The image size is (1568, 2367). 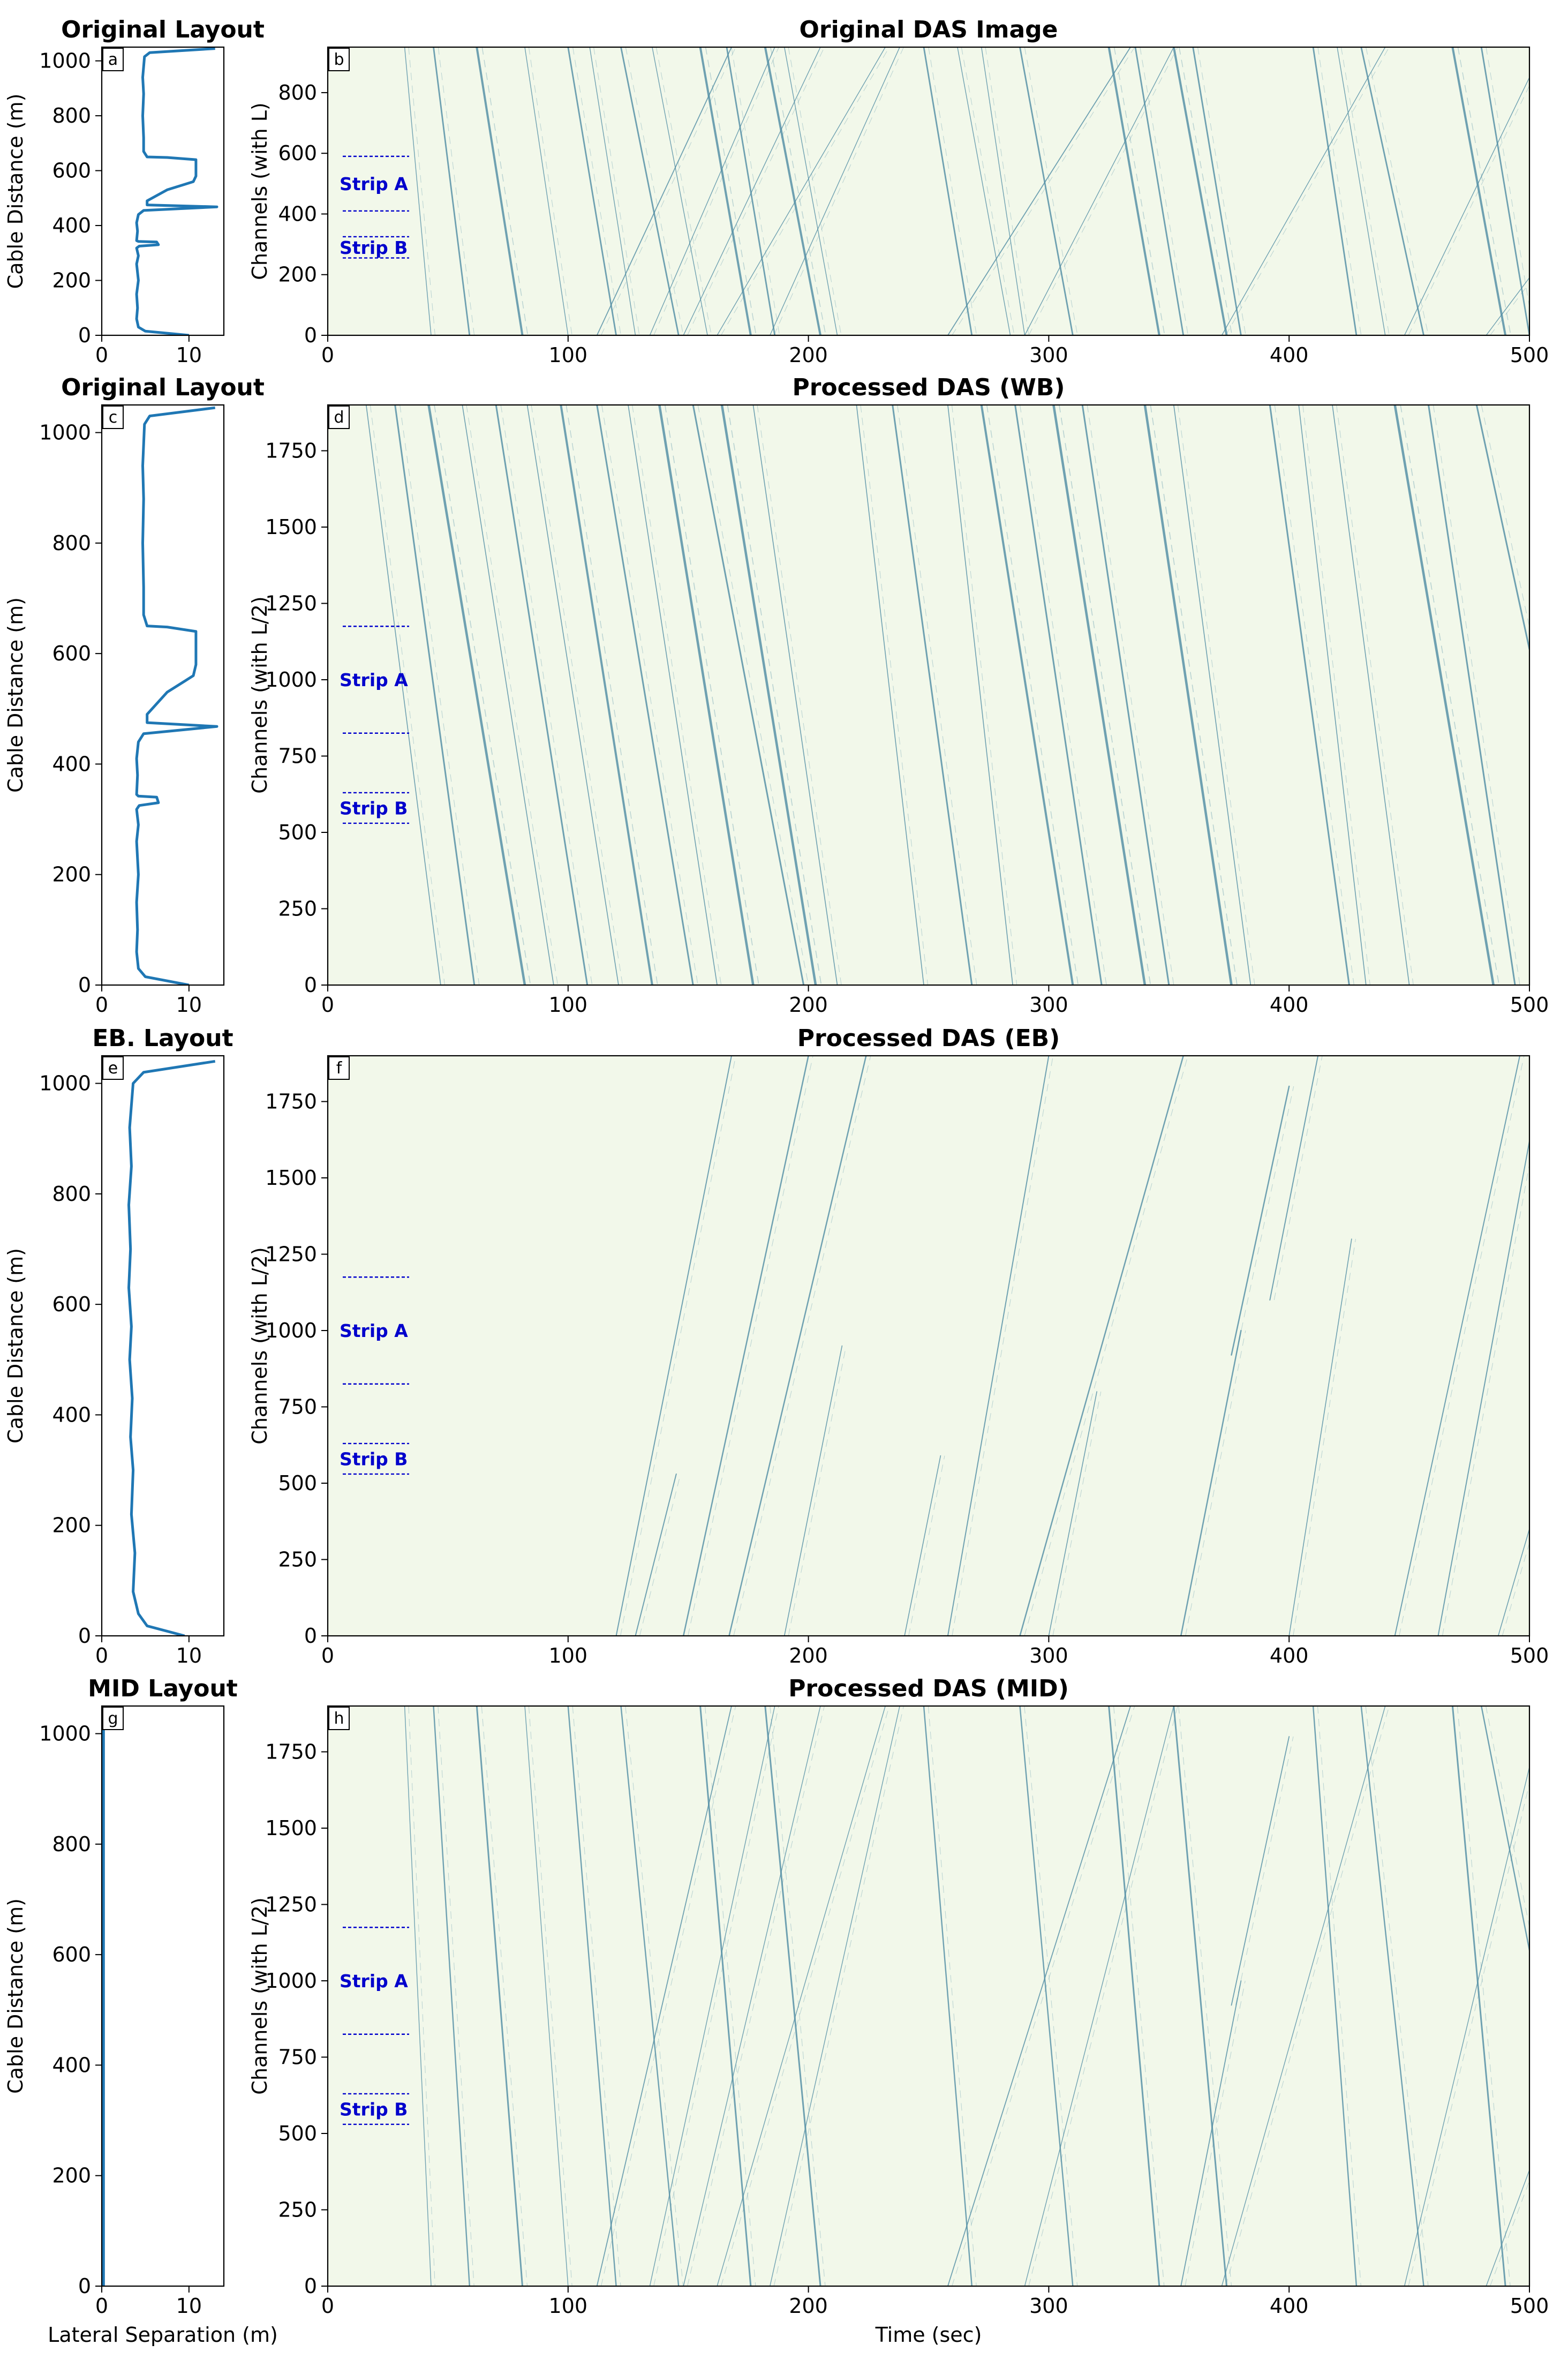 What do you see at coordinates (71, 1414) in the screenshot?
I see `y-tick-label: 400` at bounding box center [71, 1414].